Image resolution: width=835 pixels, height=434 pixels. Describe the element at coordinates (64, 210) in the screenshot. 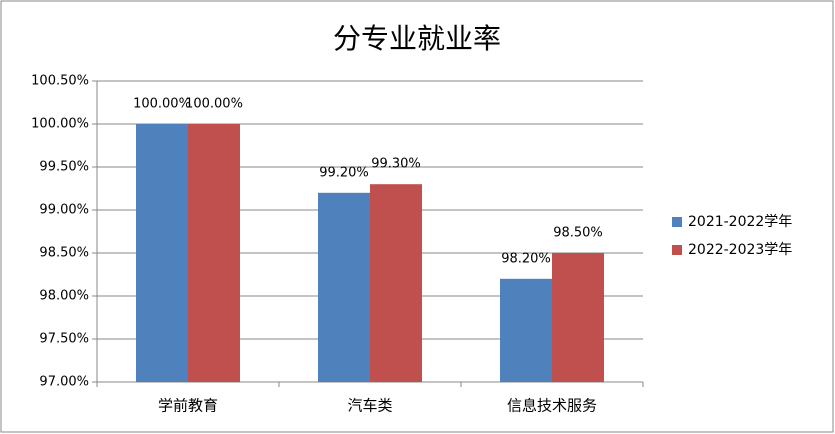

I see `y-tick-label: 99.00%` at that location.